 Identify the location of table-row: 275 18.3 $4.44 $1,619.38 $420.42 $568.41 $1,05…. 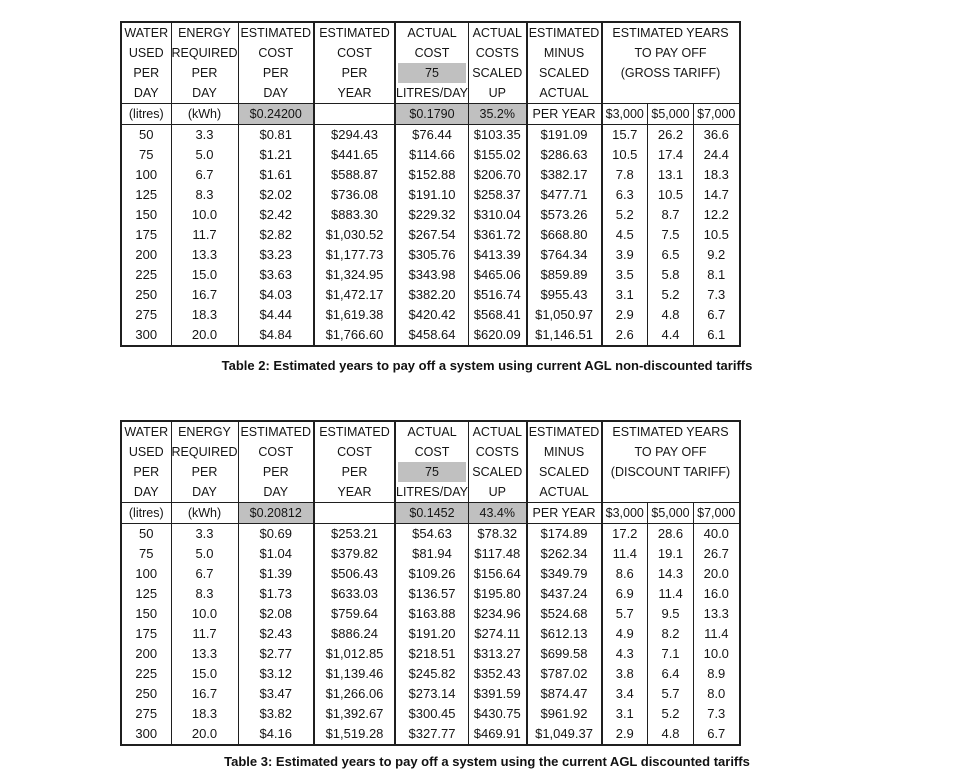
(430, 315).